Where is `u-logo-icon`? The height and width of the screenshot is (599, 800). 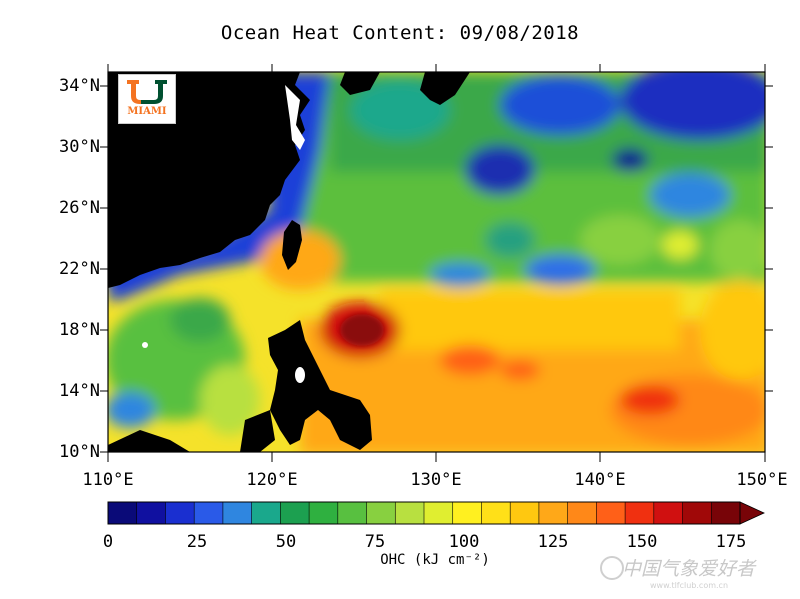 u-logo-icon is located at coordinates (147, 92).